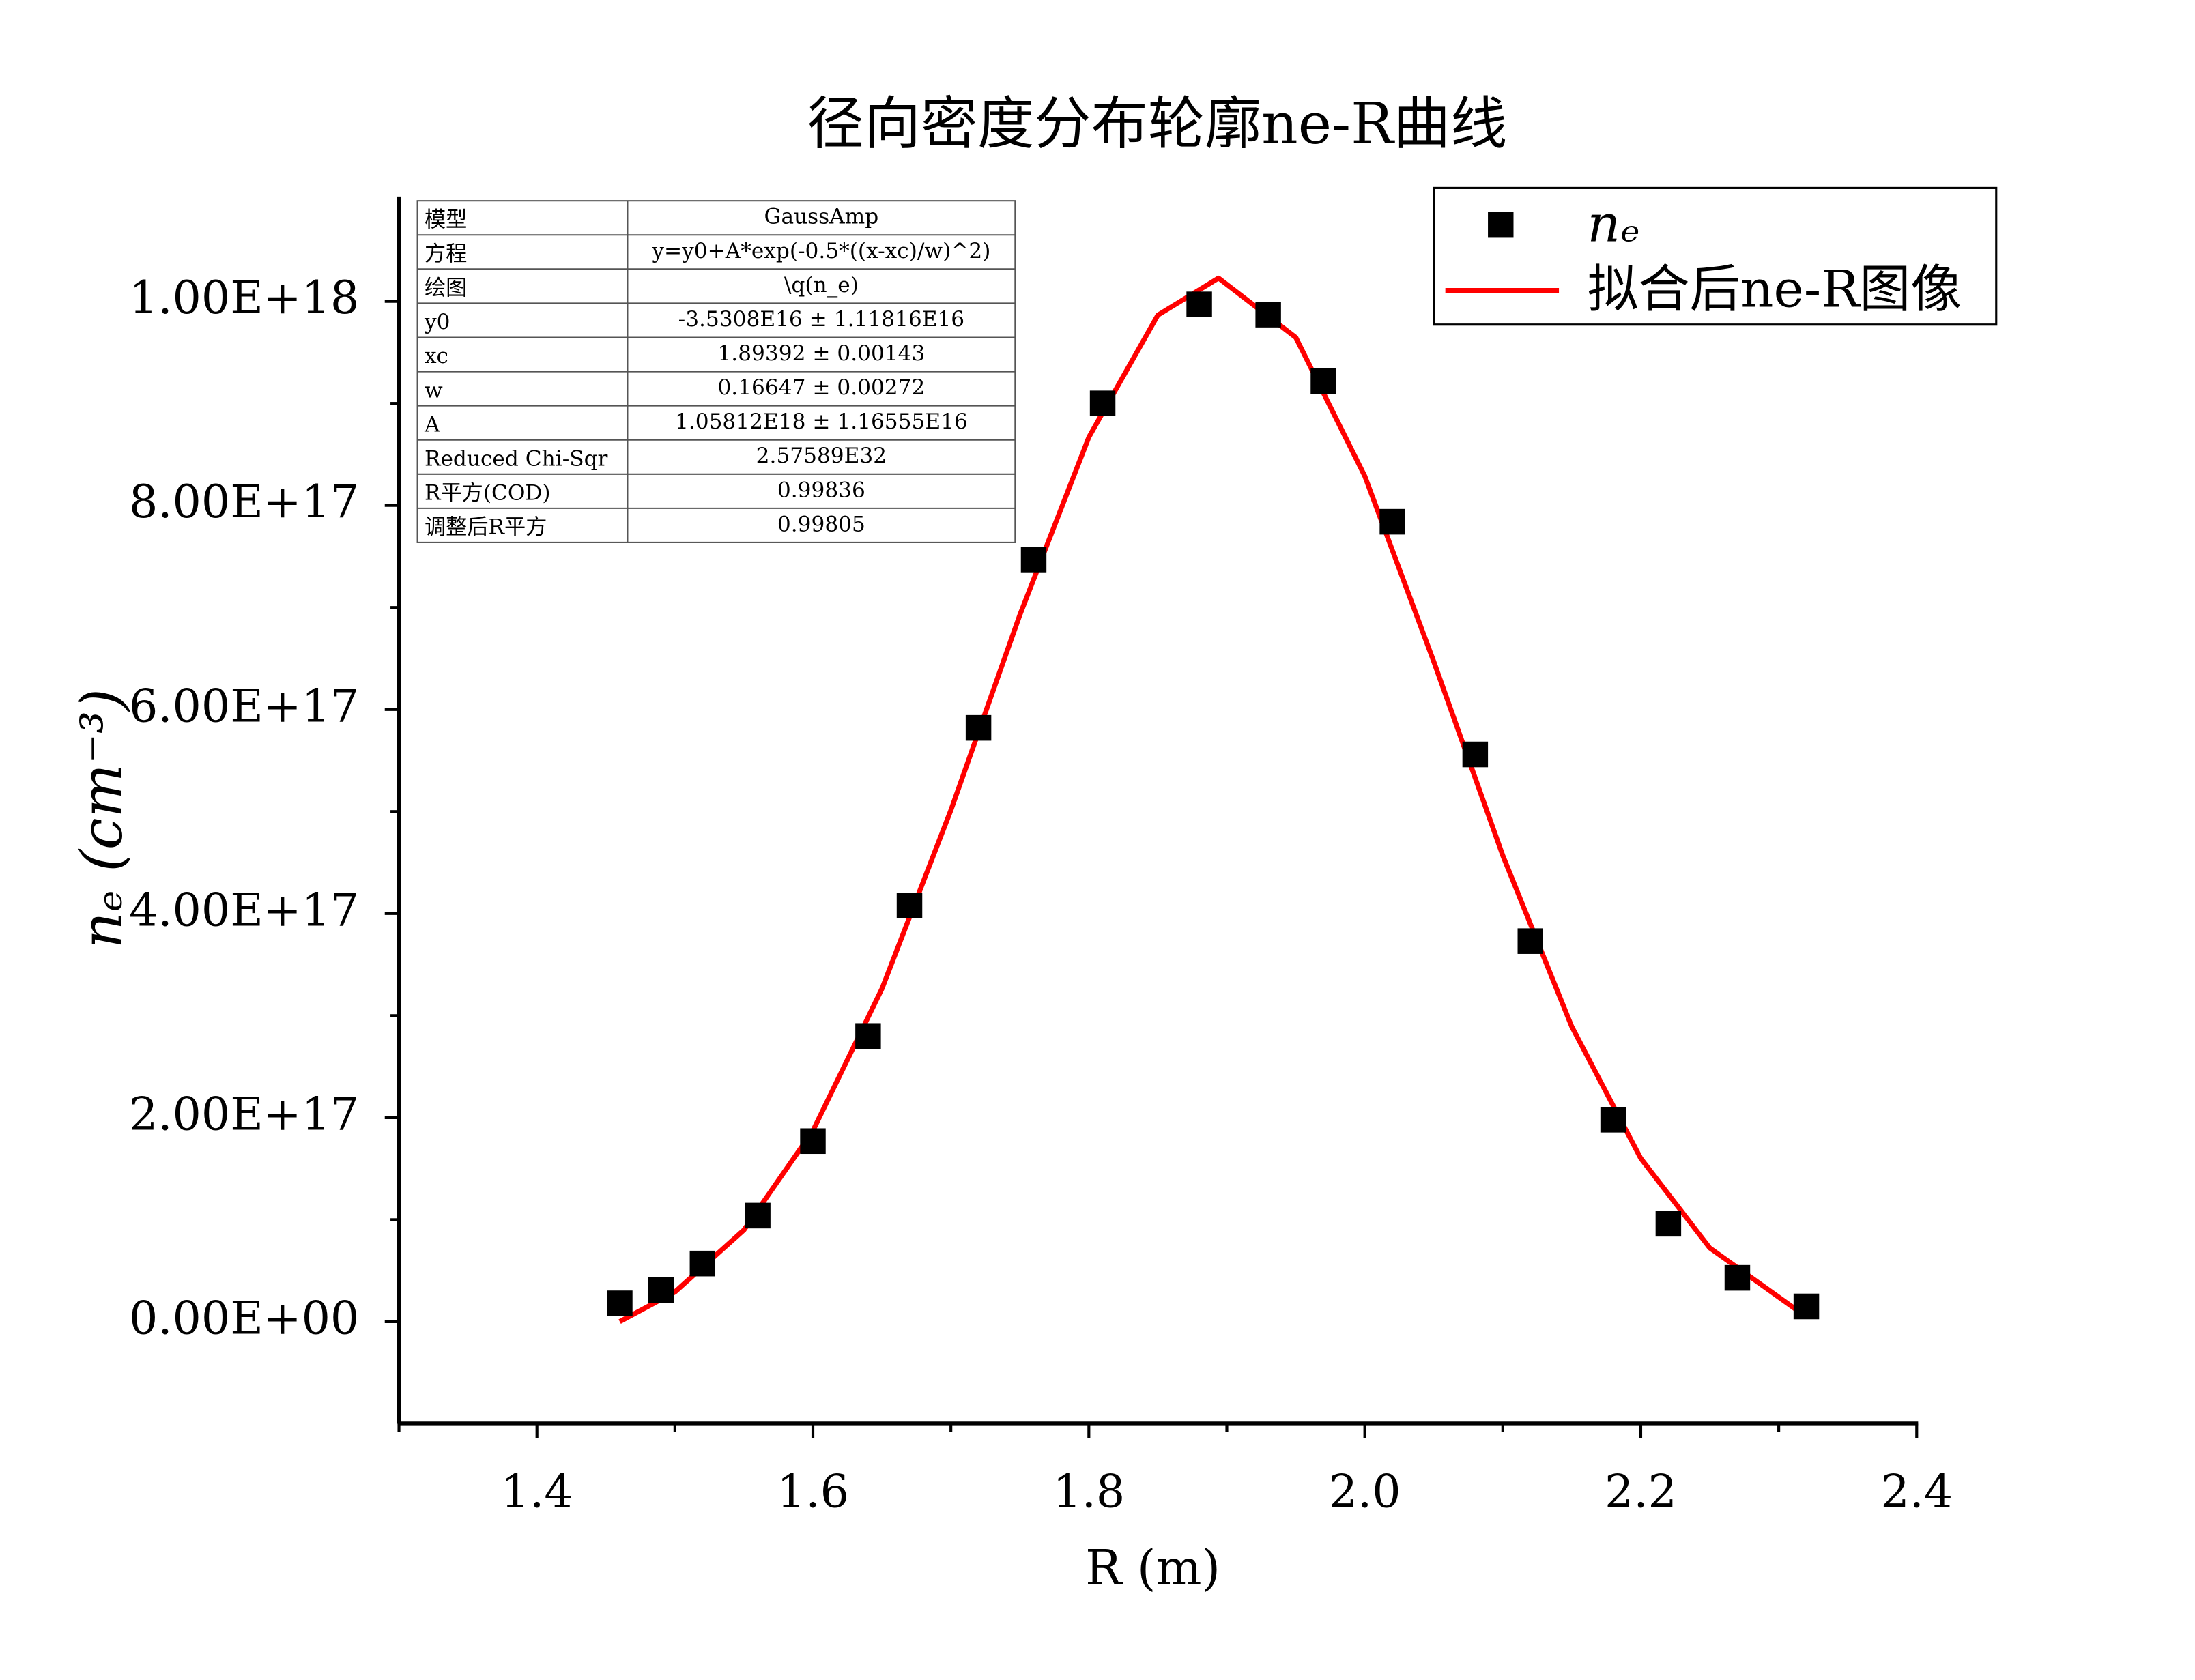  Describe the element at coordinates (244, 705) in the screenshot. I see `y-tick-label: 6.00E+17` at that location.